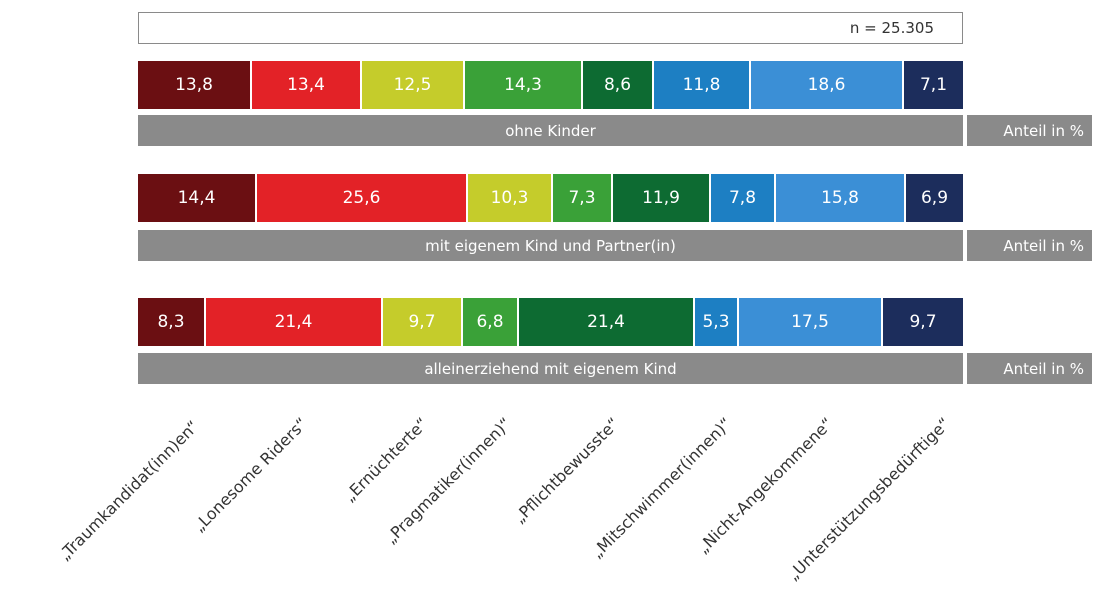 The height and width of the screenshot is (615, 1103). What do you see at coordinates (510, 198) in the screenshot?
I see `bar-segment: 10,3` at bounding box center [510, 198].